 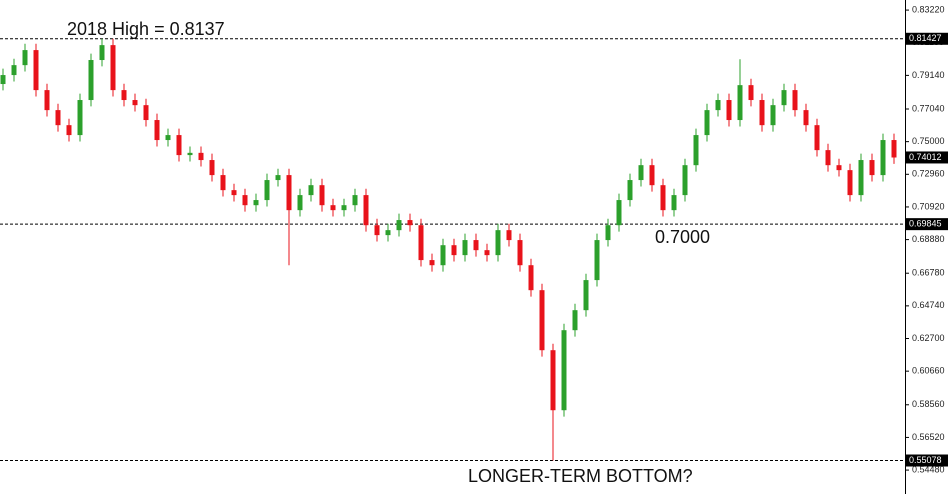 What do you see at coordinates (928, 469) in the screenshot?
I see `y-tick-label: 0.54480` at bounding box center [928, 469].